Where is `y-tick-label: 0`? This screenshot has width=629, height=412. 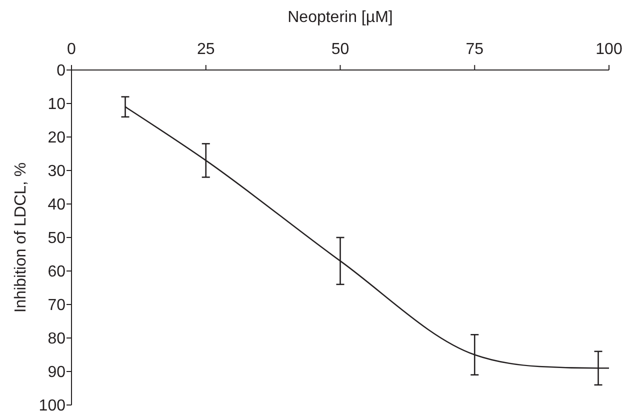 y-tick-label: 0 is located at coordinates (61, 71).